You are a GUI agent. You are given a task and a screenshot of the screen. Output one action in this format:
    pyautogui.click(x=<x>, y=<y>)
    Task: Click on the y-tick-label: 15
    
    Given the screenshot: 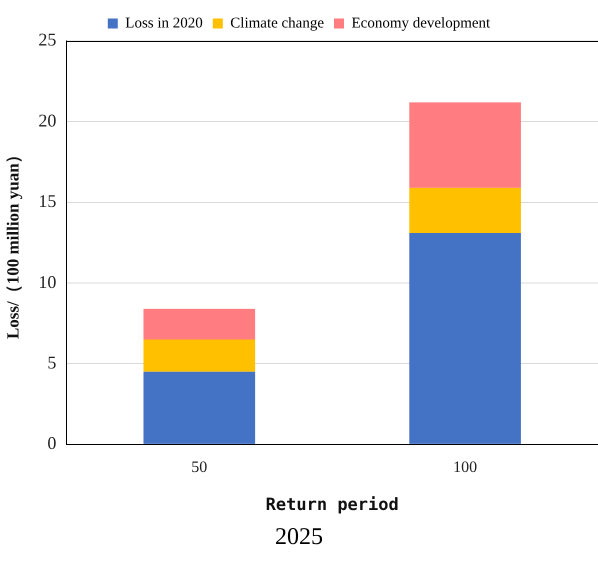 What is the action you would take?
    pyautogui.click(x=47, y=201)
    